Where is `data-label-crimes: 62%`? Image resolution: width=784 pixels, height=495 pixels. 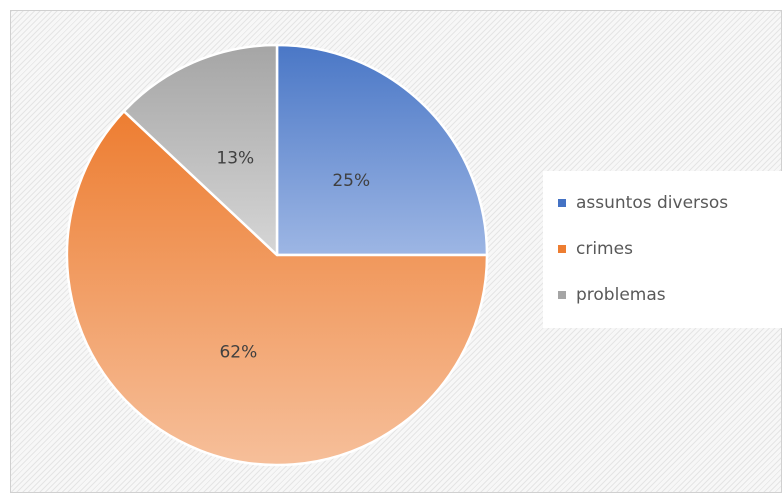 data-label-crimes: 62% is located at coordinates (238, 353).